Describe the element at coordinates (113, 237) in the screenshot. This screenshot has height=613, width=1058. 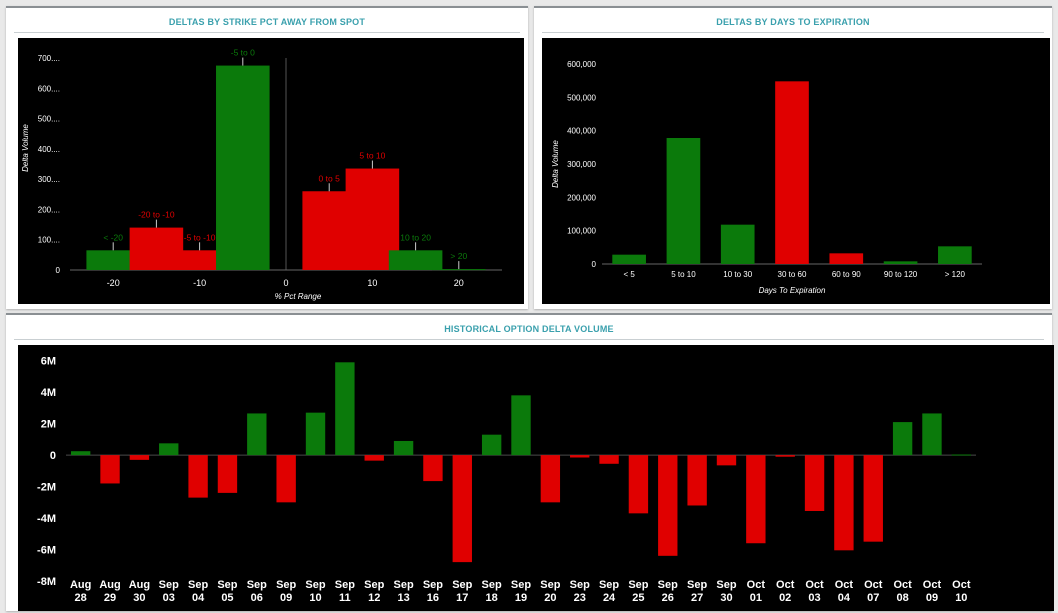
I see `bar-label: < -20` at that location.